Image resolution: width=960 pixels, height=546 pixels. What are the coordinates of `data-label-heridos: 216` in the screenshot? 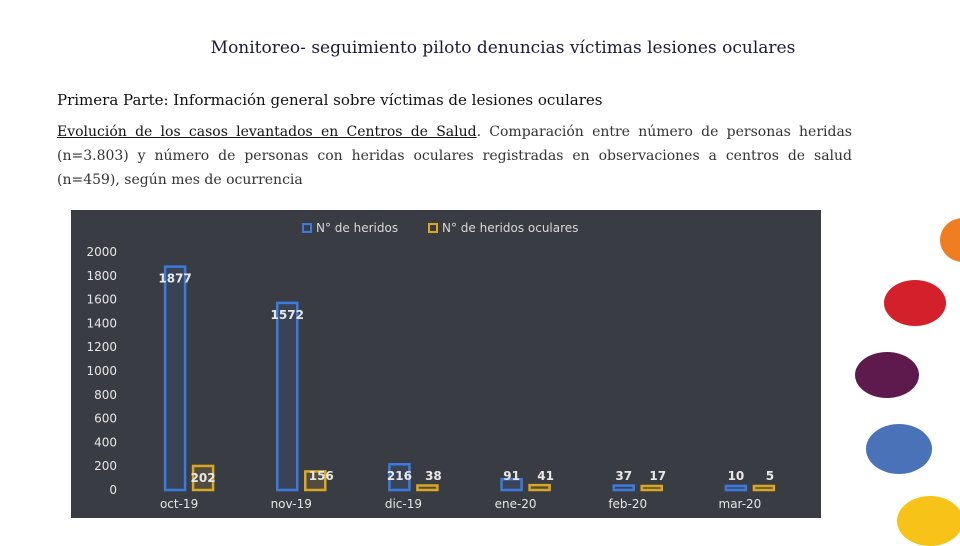 It's located at (399, 476).